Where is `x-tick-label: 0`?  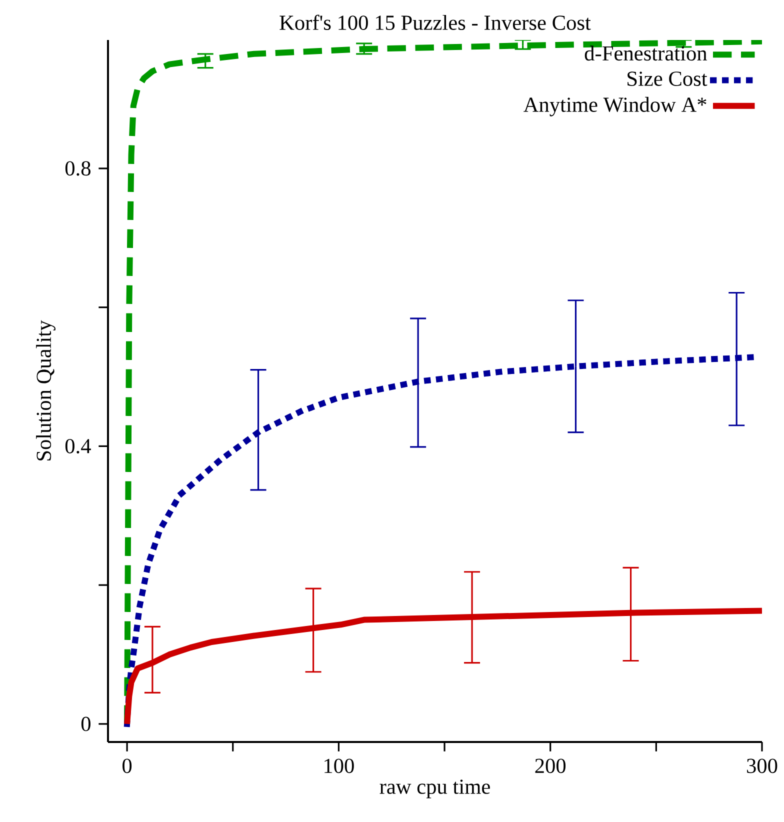
x-tick-label: 0 is located at coordinates (127, 766).